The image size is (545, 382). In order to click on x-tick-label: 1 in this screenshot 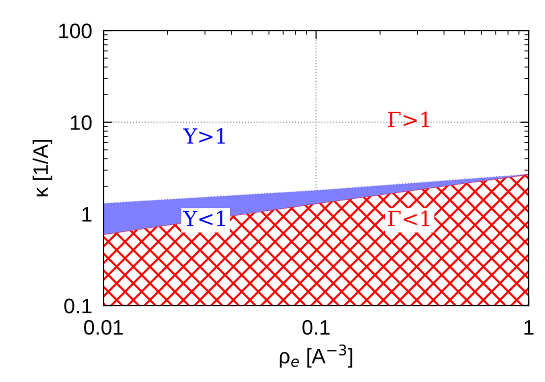, I will do `click(529, 327)`.